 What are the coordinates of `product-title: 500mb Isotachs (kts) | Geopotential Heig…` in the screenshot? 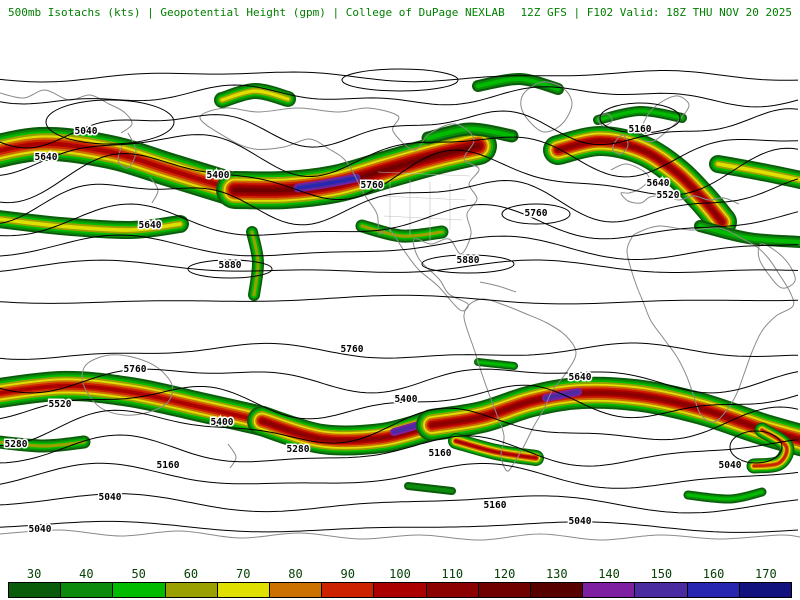 It's located at (256, 12).